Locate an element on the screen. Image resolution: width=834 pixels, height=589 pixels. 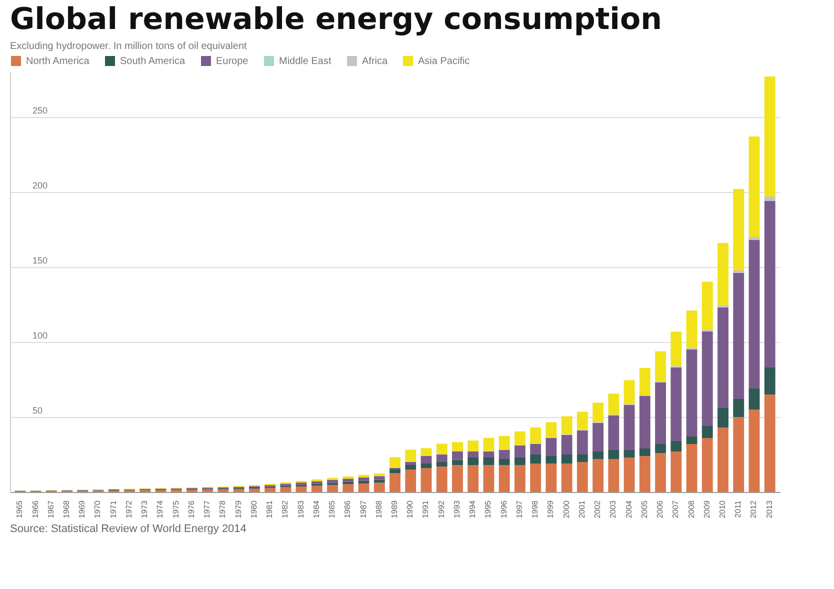
x-tick-label: 1974 is located at coordinates (160, 509).